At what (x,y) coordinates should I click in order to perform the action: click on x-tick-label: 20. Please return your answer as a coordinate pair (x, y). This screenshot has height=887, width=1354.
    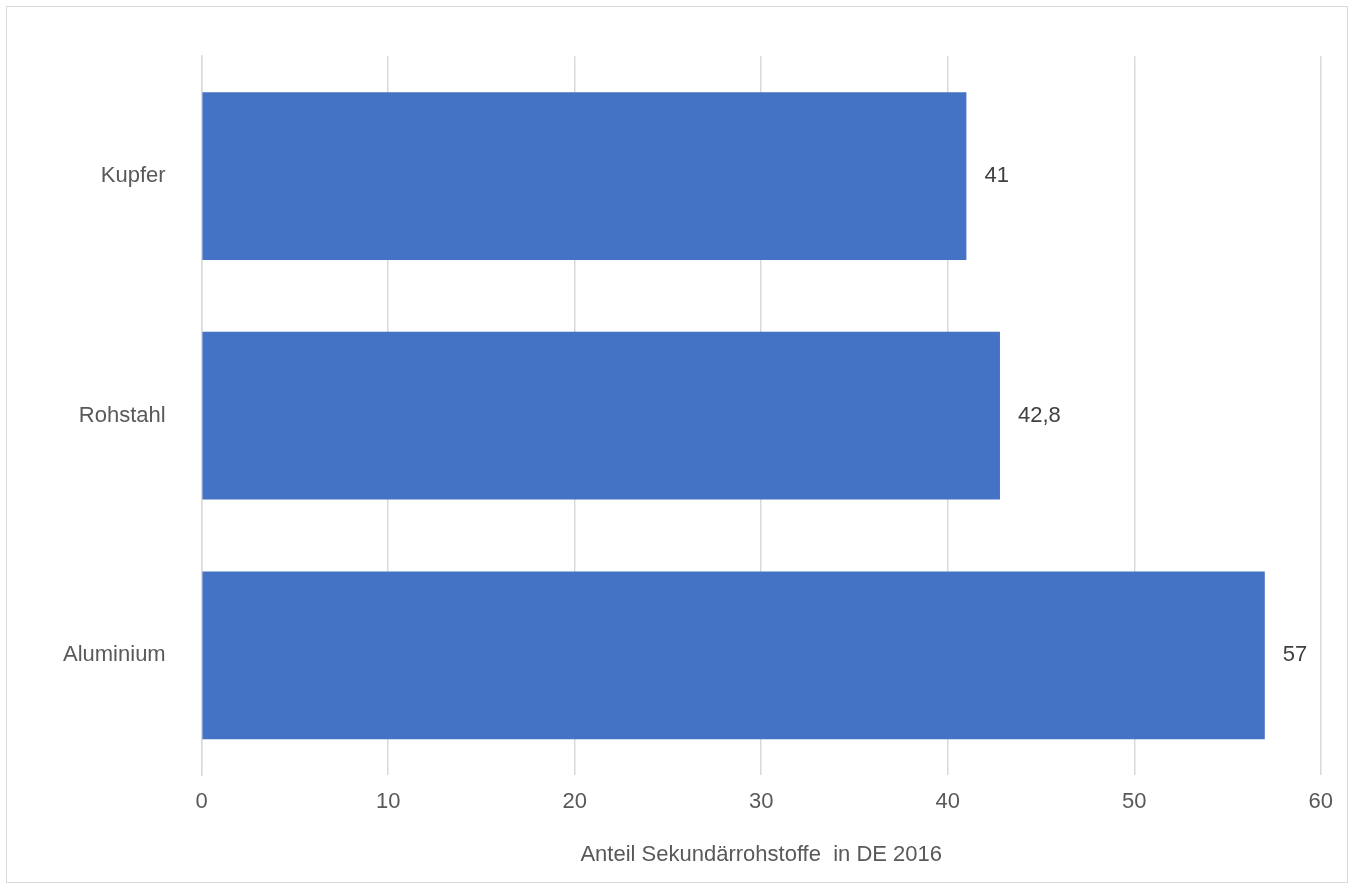
    Looking at the image, I should click on (574, 801).